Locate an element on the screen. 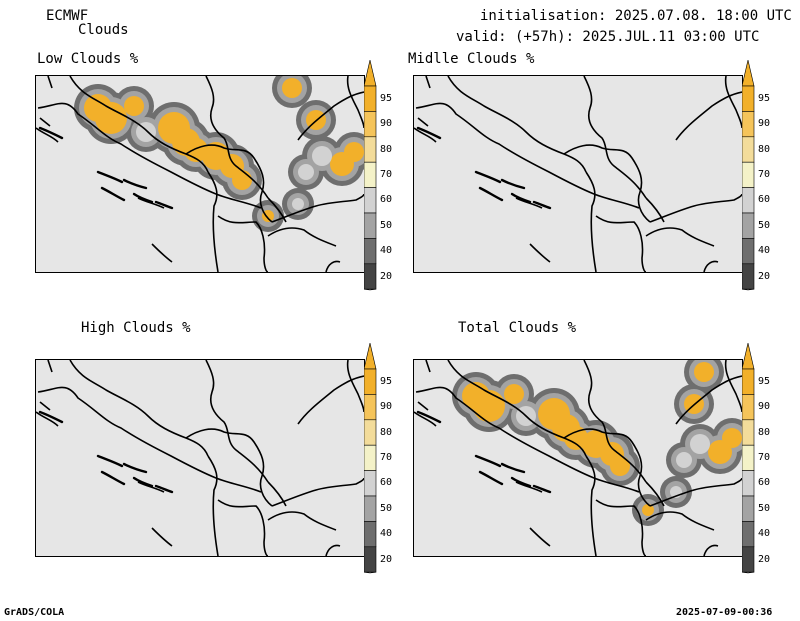  colorbar-tick-label: 95 is located at coordinates (386, 98).